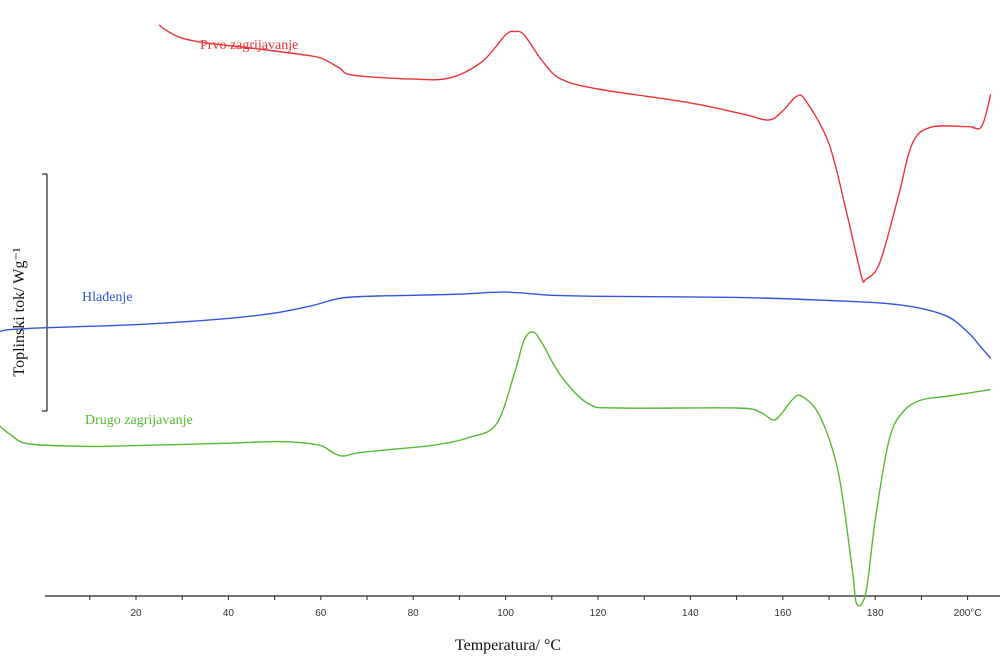 Image resolution: width=1003 pixels, height=659 pixels. What do you see at coordinates (107, 297) in the screenshot?
I see `series-label-hladenje: Hlađenje` at bounding box center [107, 297].